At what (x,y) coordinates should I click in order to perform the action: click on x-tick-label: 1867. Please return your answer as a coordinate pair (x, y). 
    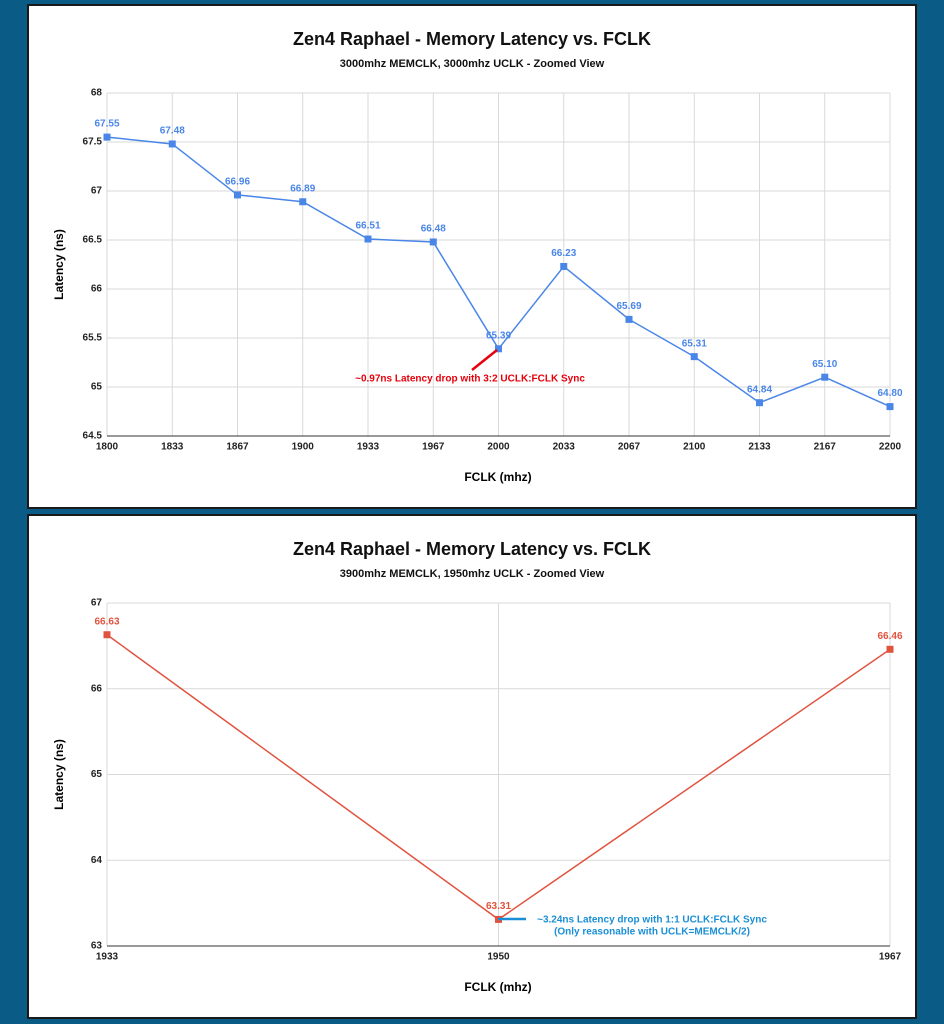
    Looking at the image, I should click on (237, 447).